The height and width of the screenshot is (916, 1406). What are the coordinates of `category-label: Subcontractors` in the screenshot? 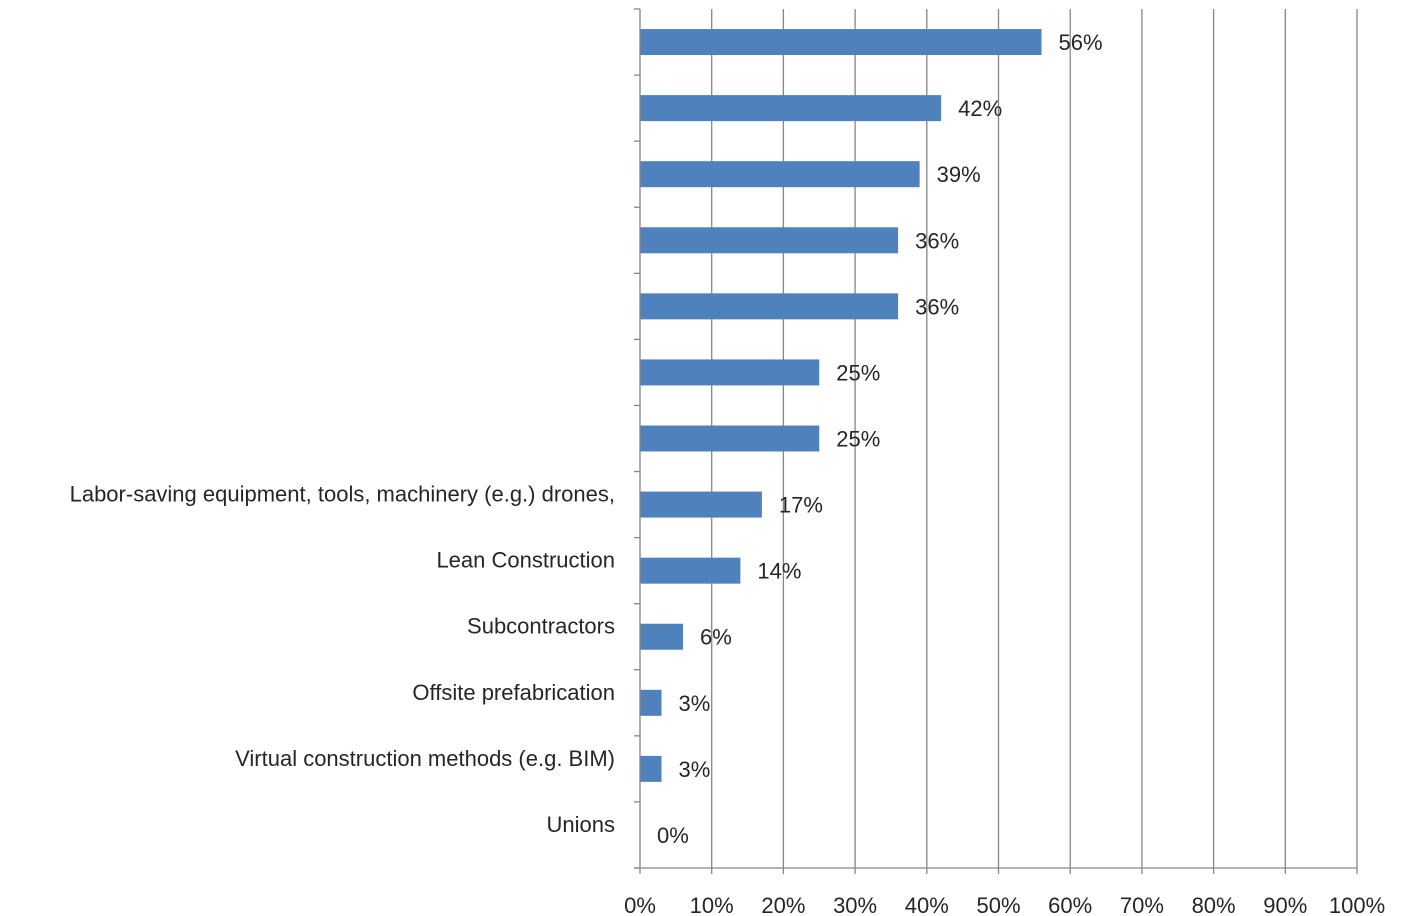 It's located at (541, 626).